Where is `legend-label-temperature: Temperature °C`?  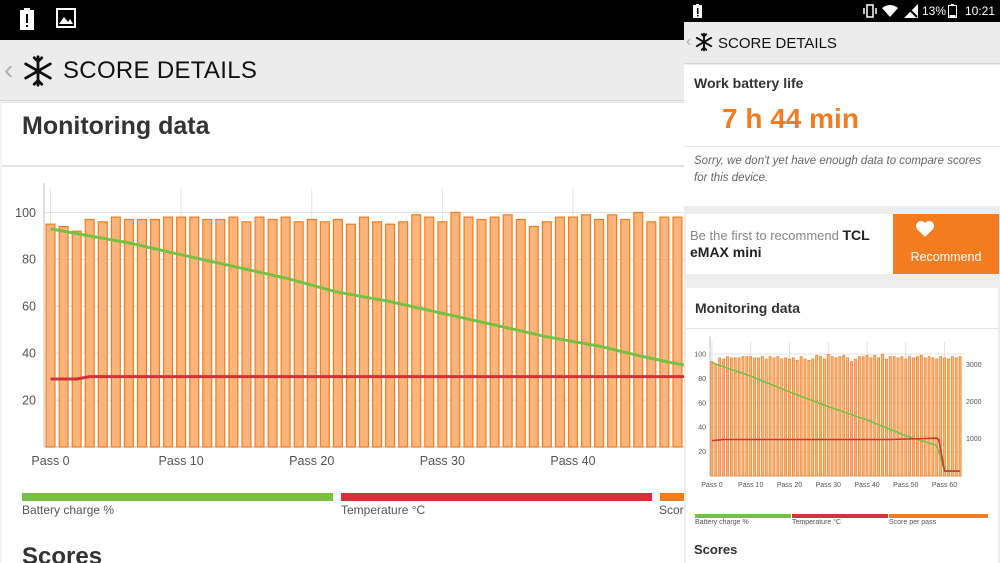 legend-label-temperature: Temperature °C is located at coordinates (817, 522).